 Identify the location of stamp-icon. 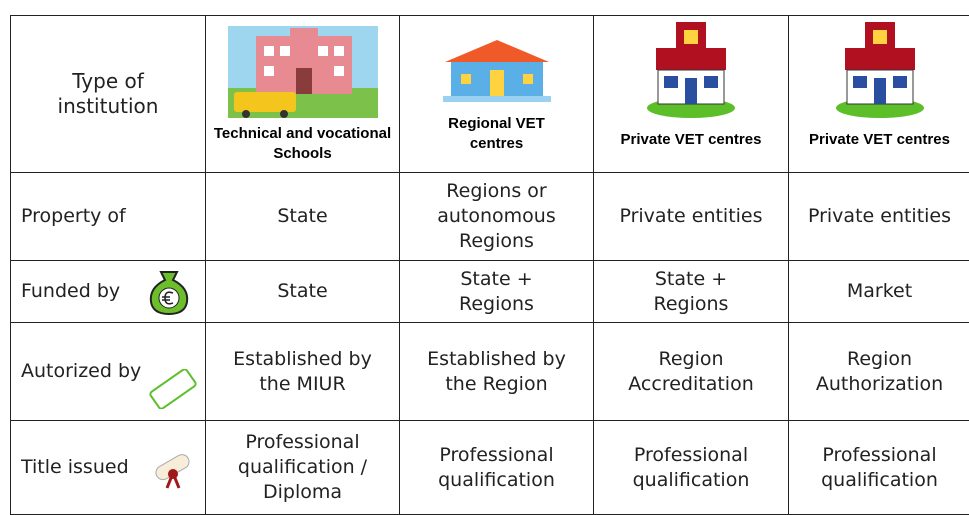
(173, 389).